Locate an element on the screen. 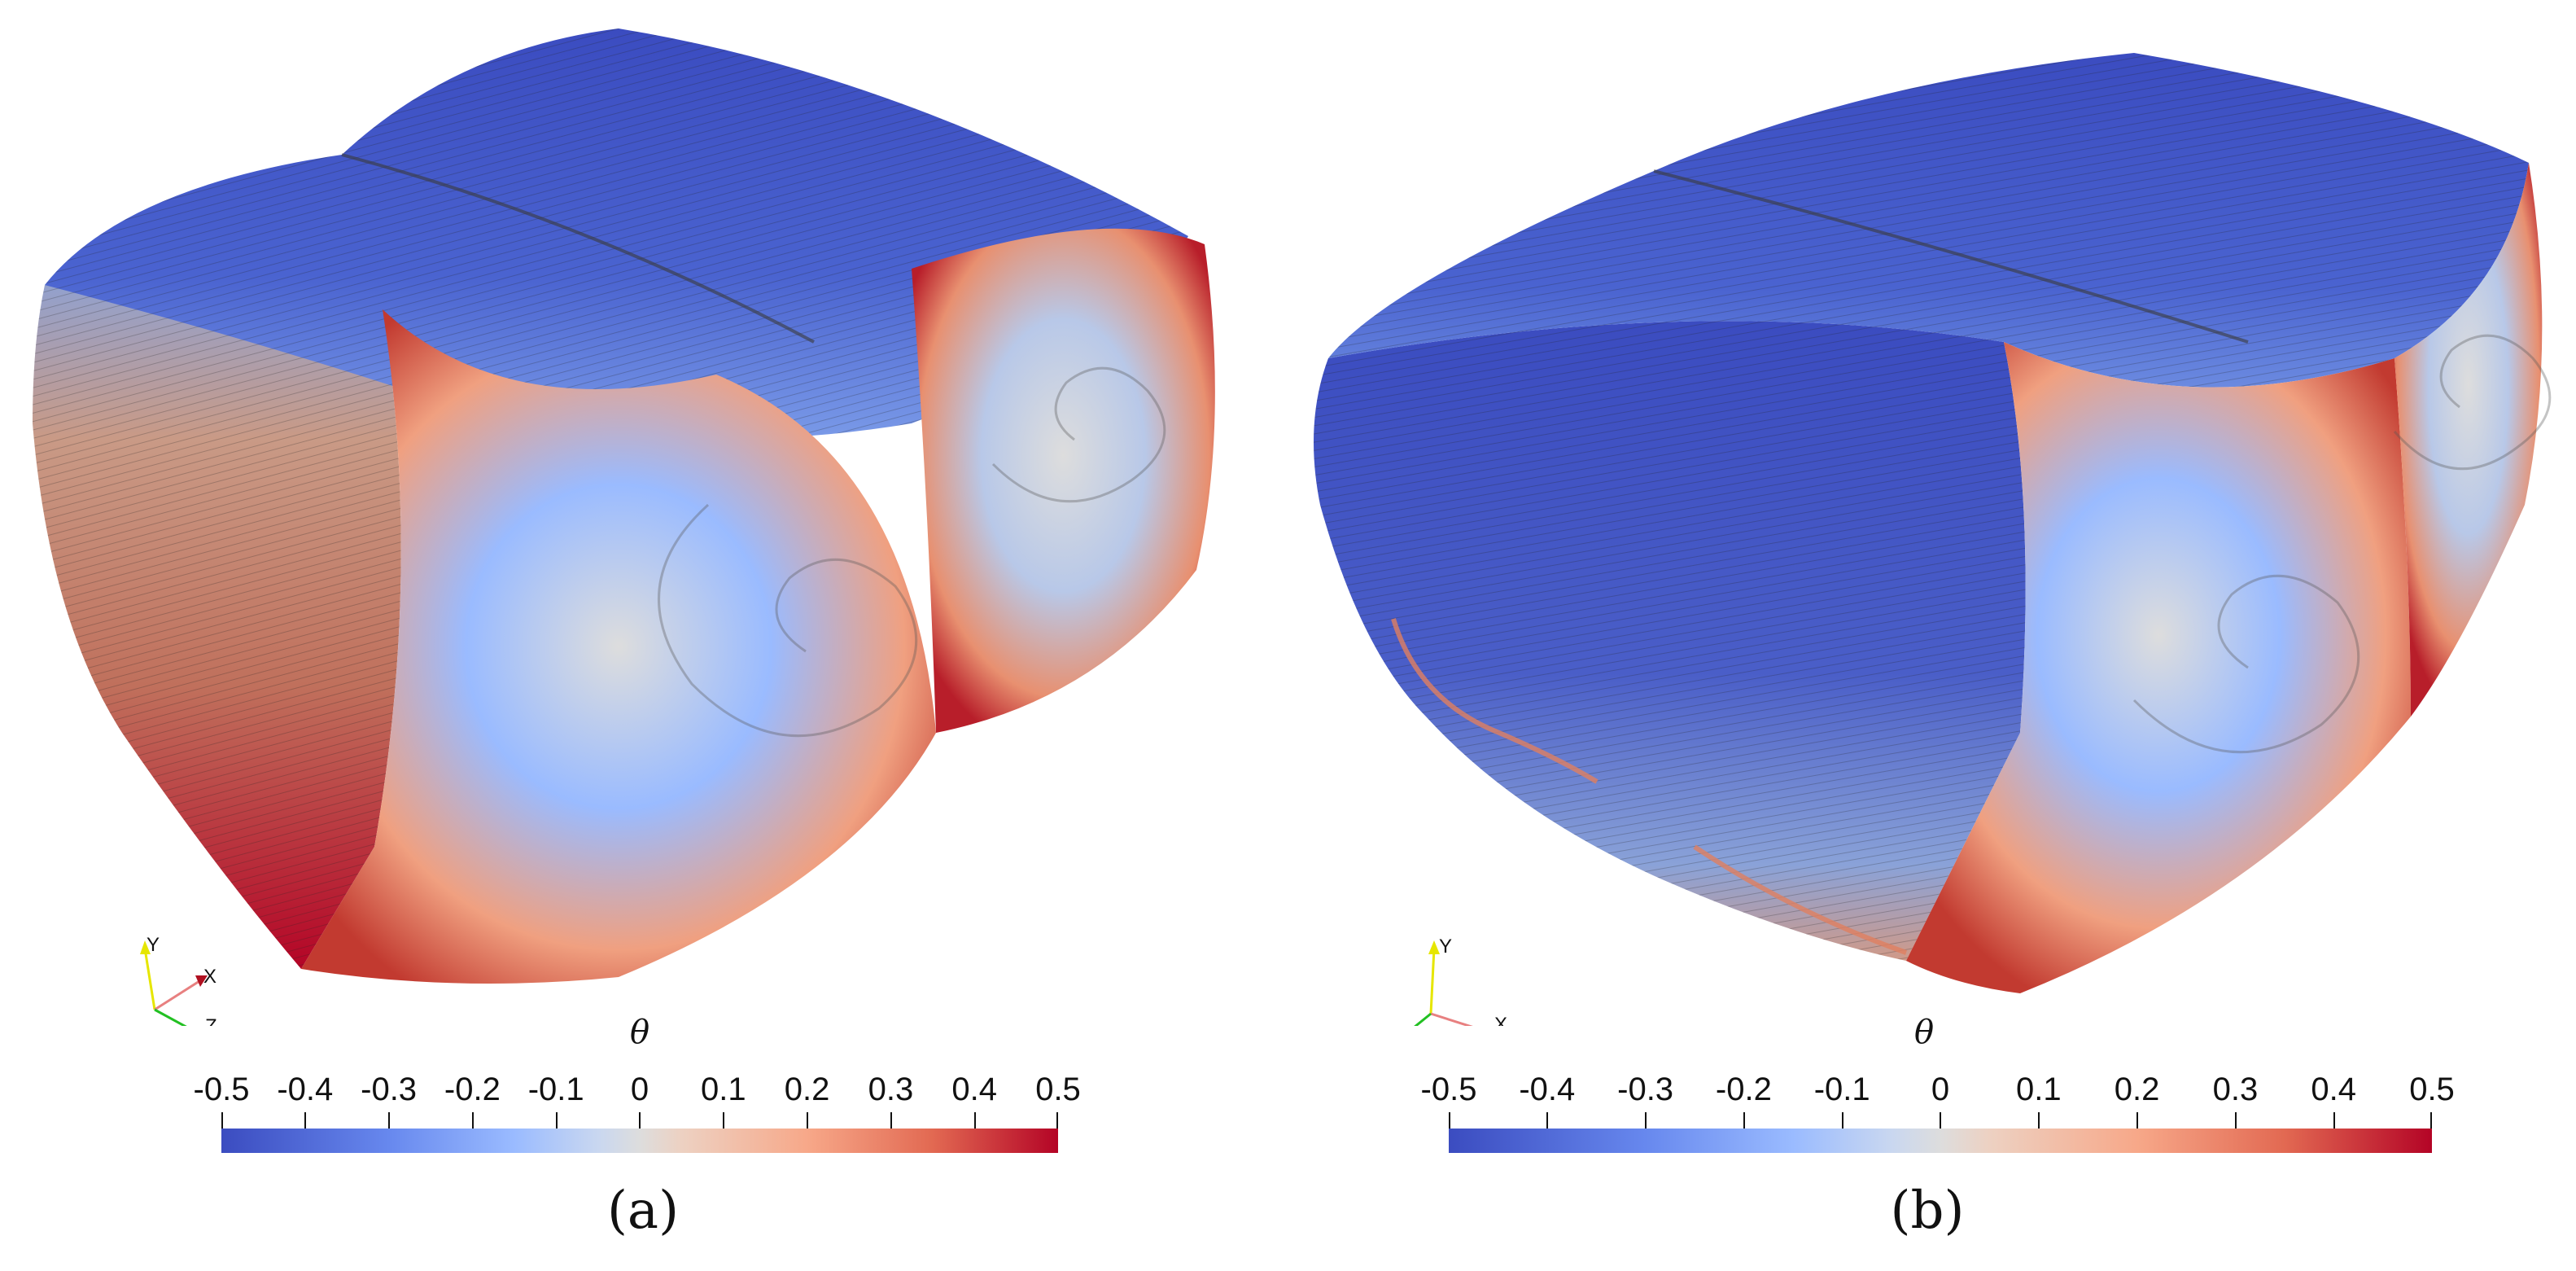  panel-caption: (a) is located at coordinates (643, 1211).